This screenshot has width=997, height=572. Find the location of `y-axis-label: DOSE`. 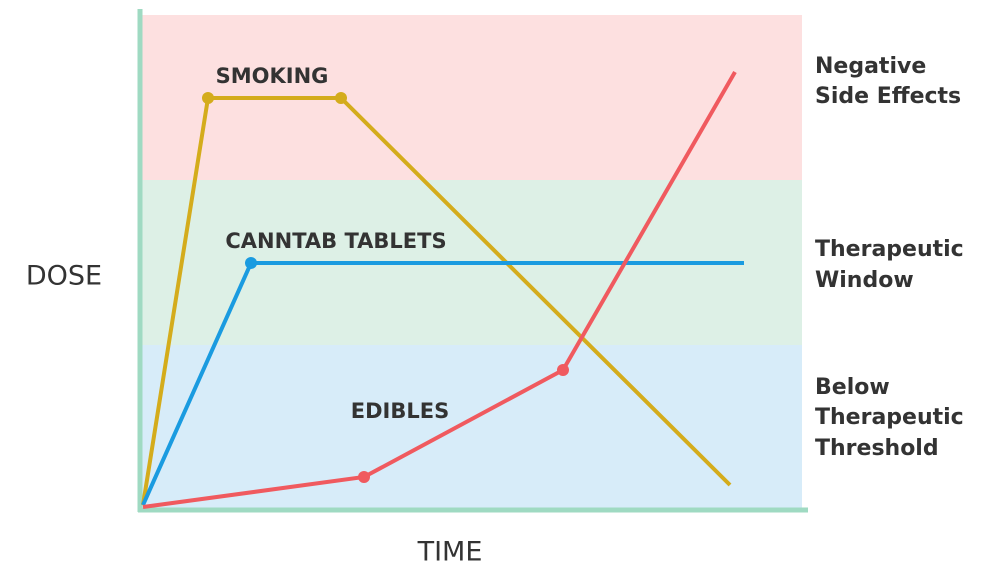

y-axis-label: DOSE is located at coordinates (64, 276).